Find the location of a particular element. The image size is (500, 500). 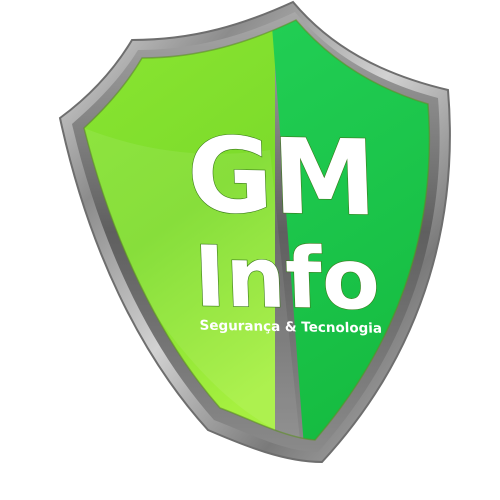

logo-line-gm: GM is located at coordinates (281, 176).